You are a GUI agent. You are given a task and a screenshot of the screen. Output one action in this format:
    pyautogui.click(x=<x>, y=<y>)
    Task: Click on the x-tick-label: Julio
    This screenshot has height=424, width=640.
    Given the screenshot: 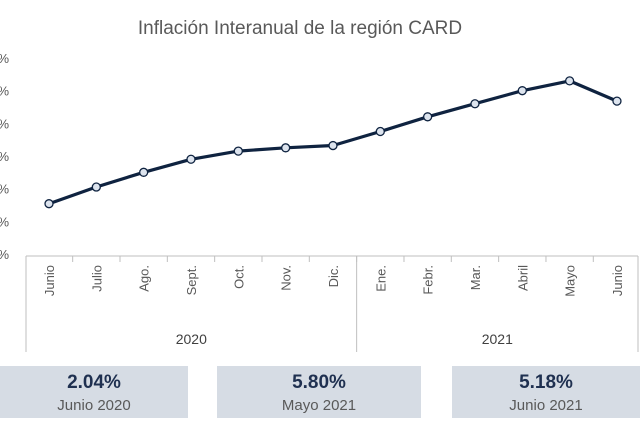 What is the action you would take?
    pyautogui.click(x=96, y=278)
    